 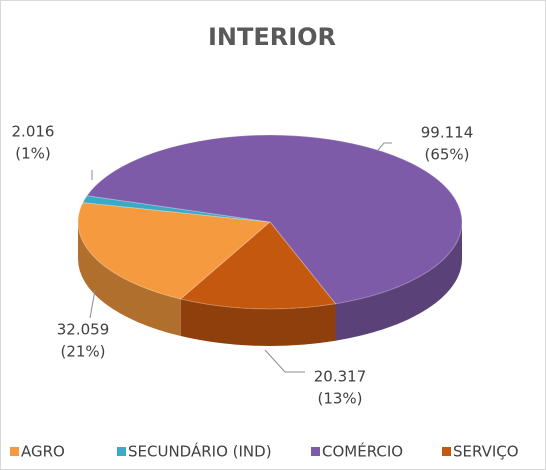 What do you see at coordinates (83, 330) in the screenshot?
I see `data-label: 32.059` at bounding box center [83, 330].